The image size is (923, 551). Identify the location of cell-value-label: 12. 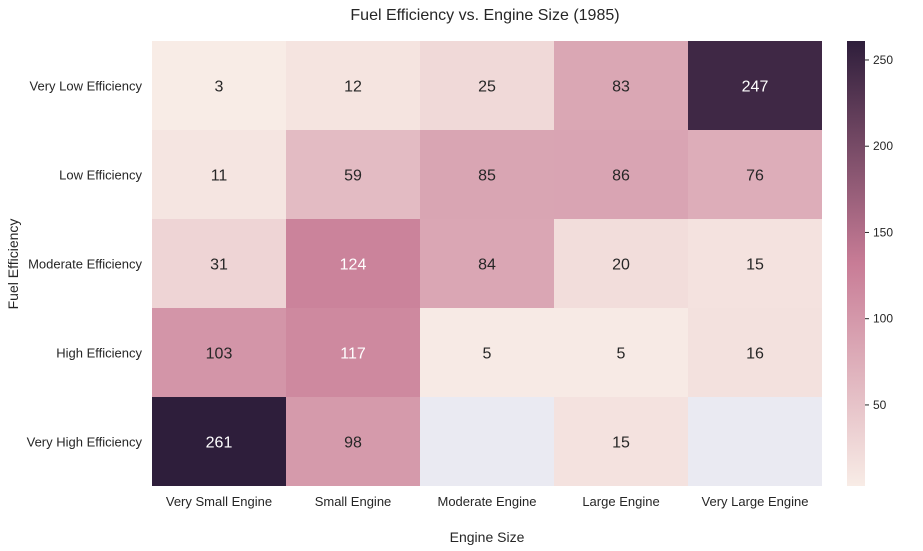
(353, 87).